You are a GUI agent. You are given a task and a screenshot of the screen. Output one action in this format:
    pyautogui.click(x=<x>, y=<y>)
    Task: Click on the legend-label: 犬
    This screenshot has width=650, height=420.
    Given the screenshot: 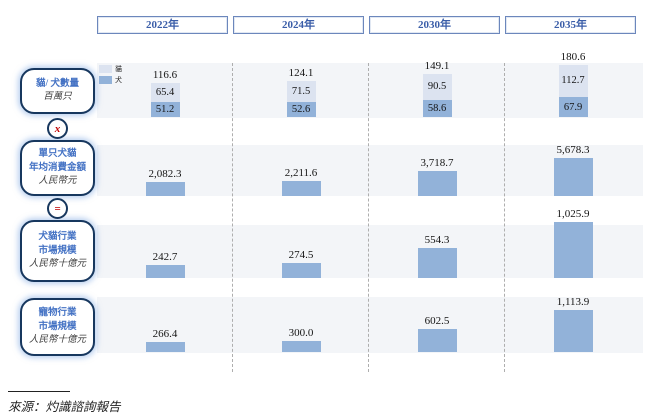 What is the action you would take?
    pyautogui.click(x=118, y=80)
    